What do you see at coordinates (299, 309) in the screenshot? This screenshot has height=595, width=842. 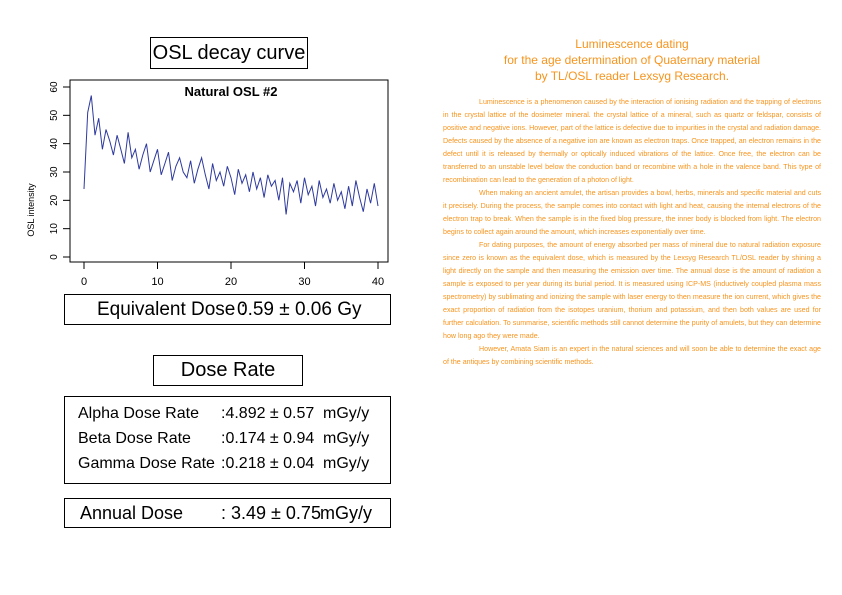 I see `equivalent-dose-value: 0.59 ± 0.06 Gy` at bounding box center [299, 309].